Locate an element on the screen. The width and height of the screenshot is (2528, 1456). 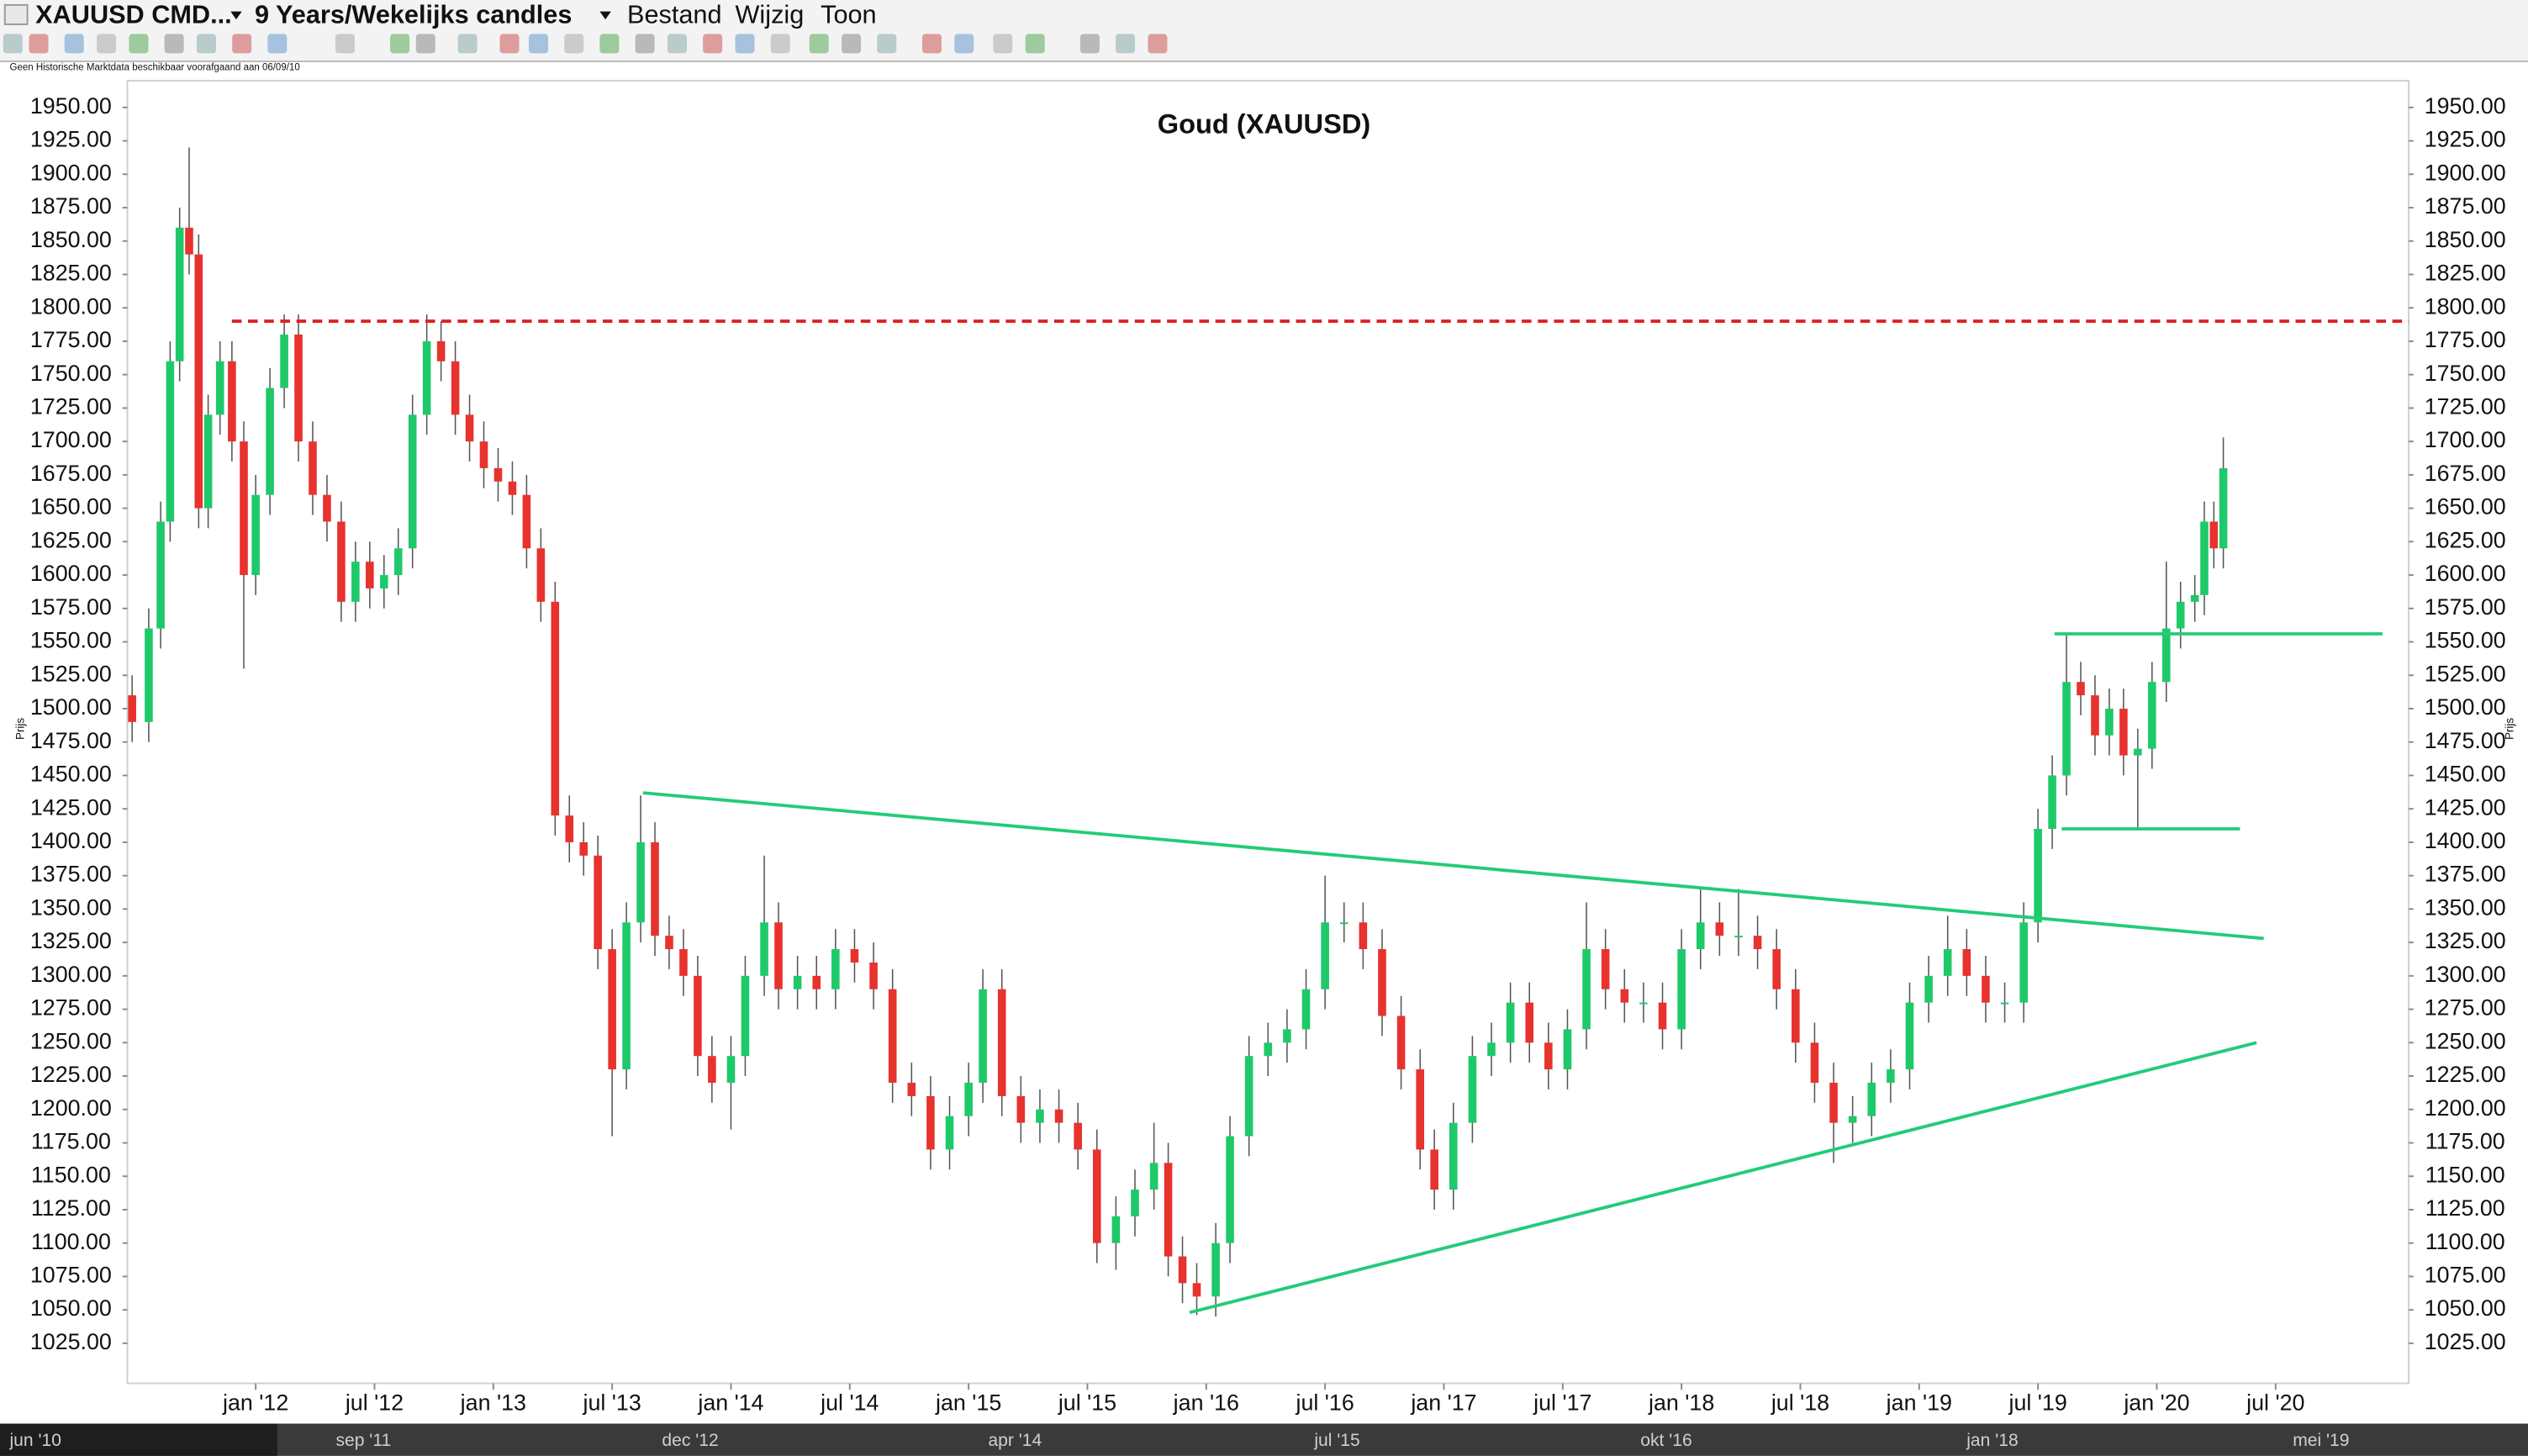
dropdown-arrow is located at coordinates (236, 16).